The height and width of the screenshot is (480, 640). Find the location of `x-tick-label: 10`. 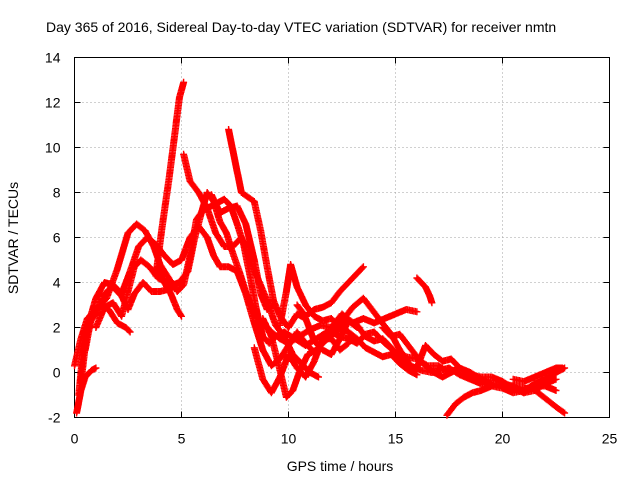

x-tick-label: 10 is located at coordinates (289, 439).